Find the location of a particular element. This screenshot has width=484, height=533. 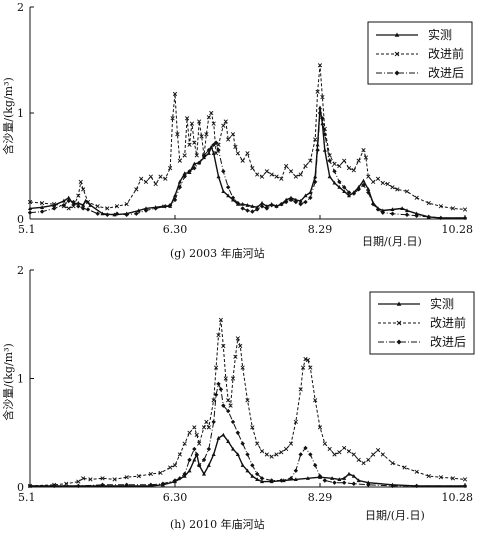

legend-label-after-h: 改进后 is located at coordinates (448, 342).